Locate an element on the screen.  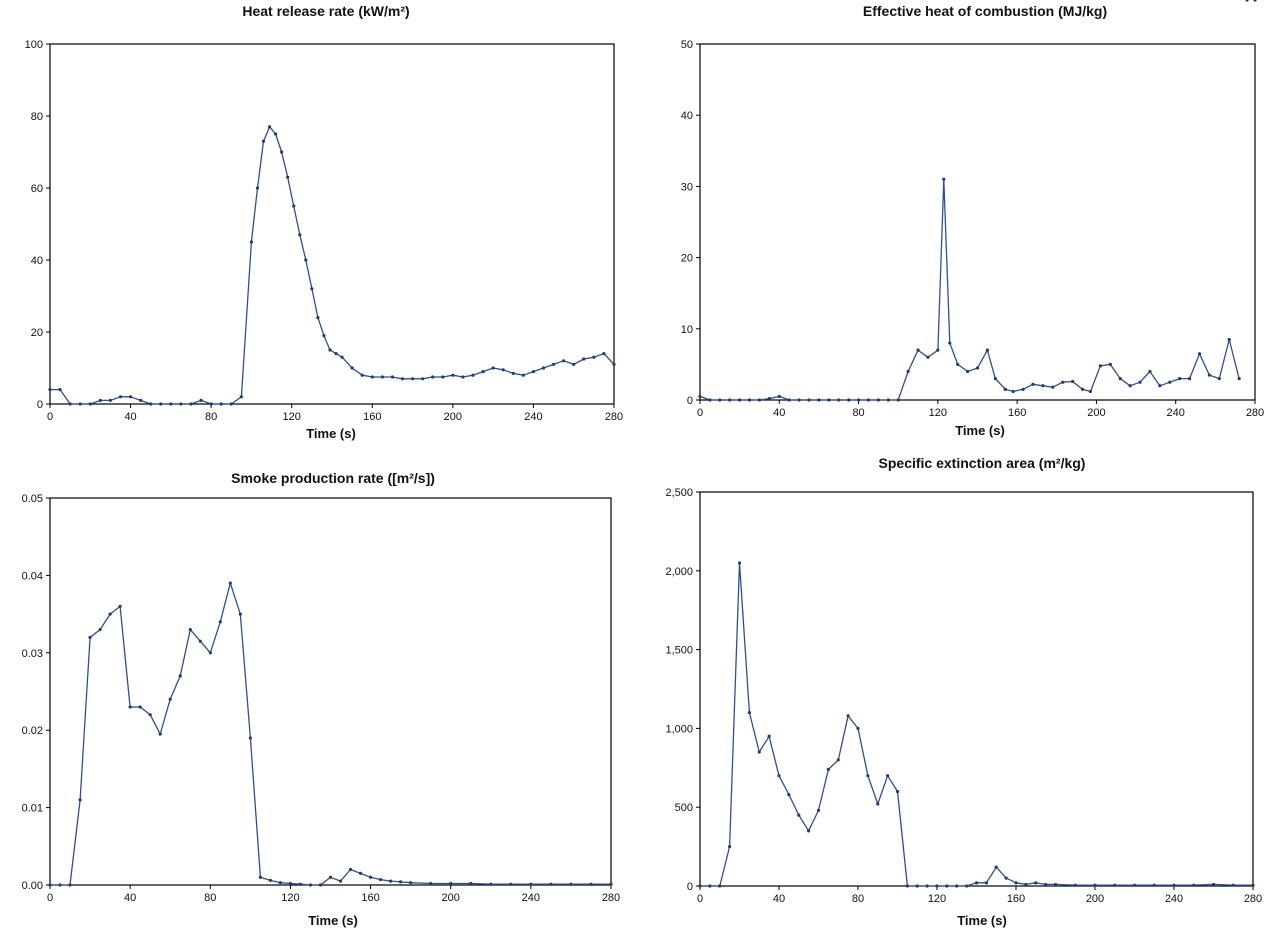
y-tick-label: 0.05 is located at coordinates (32, 499).